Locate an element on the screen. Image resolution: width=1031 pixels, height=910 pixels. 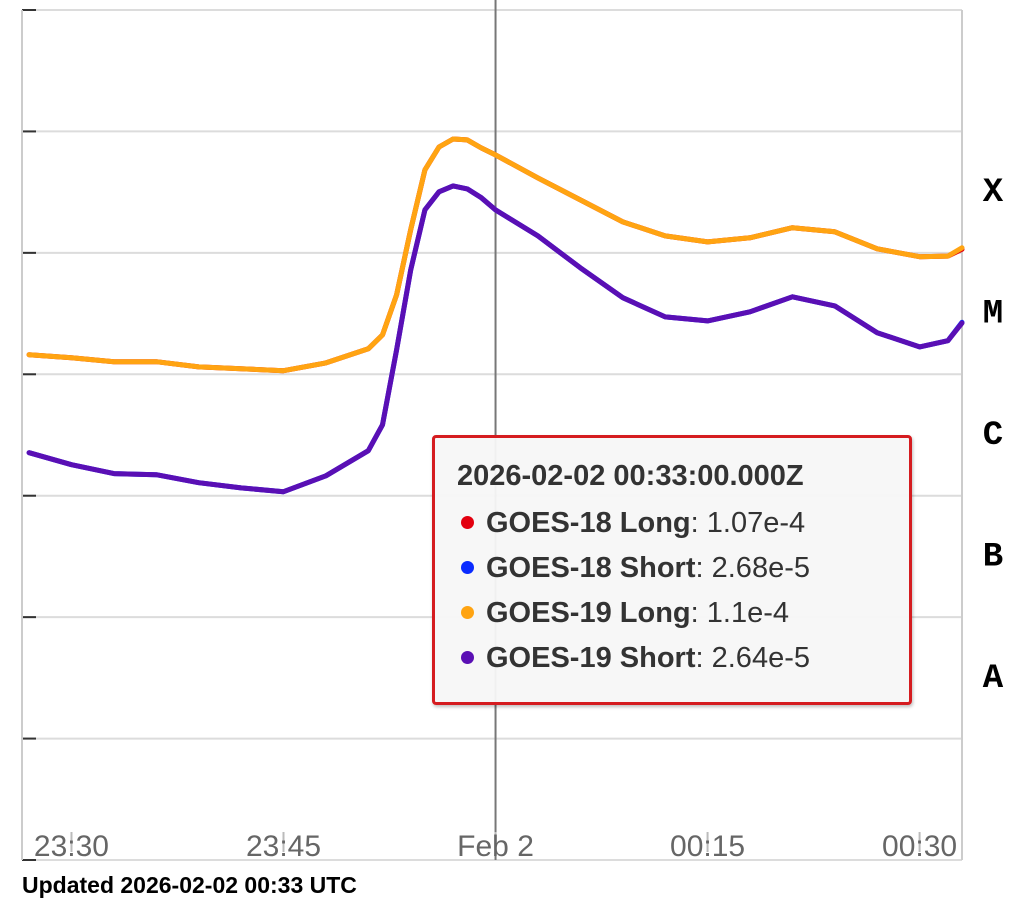
x-tick-label: Feb 2 is located at coordinates (495, 846).